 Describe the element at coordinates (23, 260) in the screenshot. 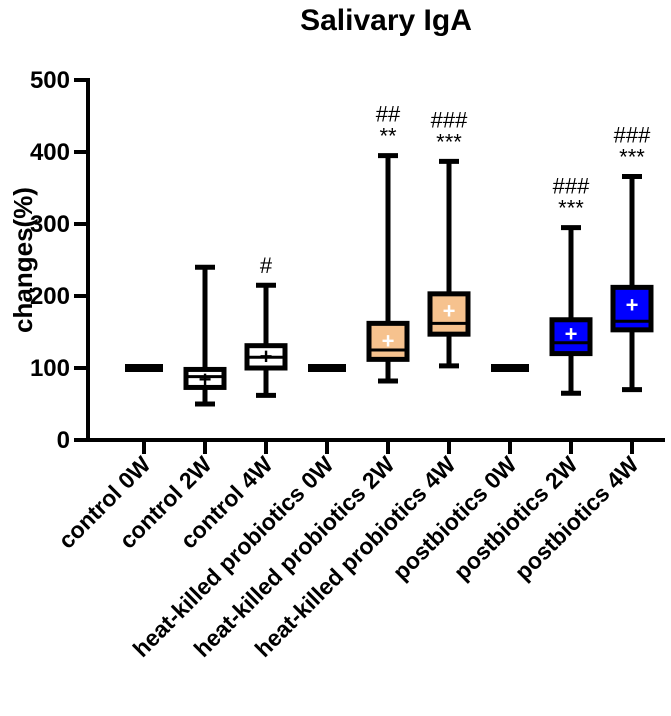

I see `y-axis-label: changes(%)` at that location.